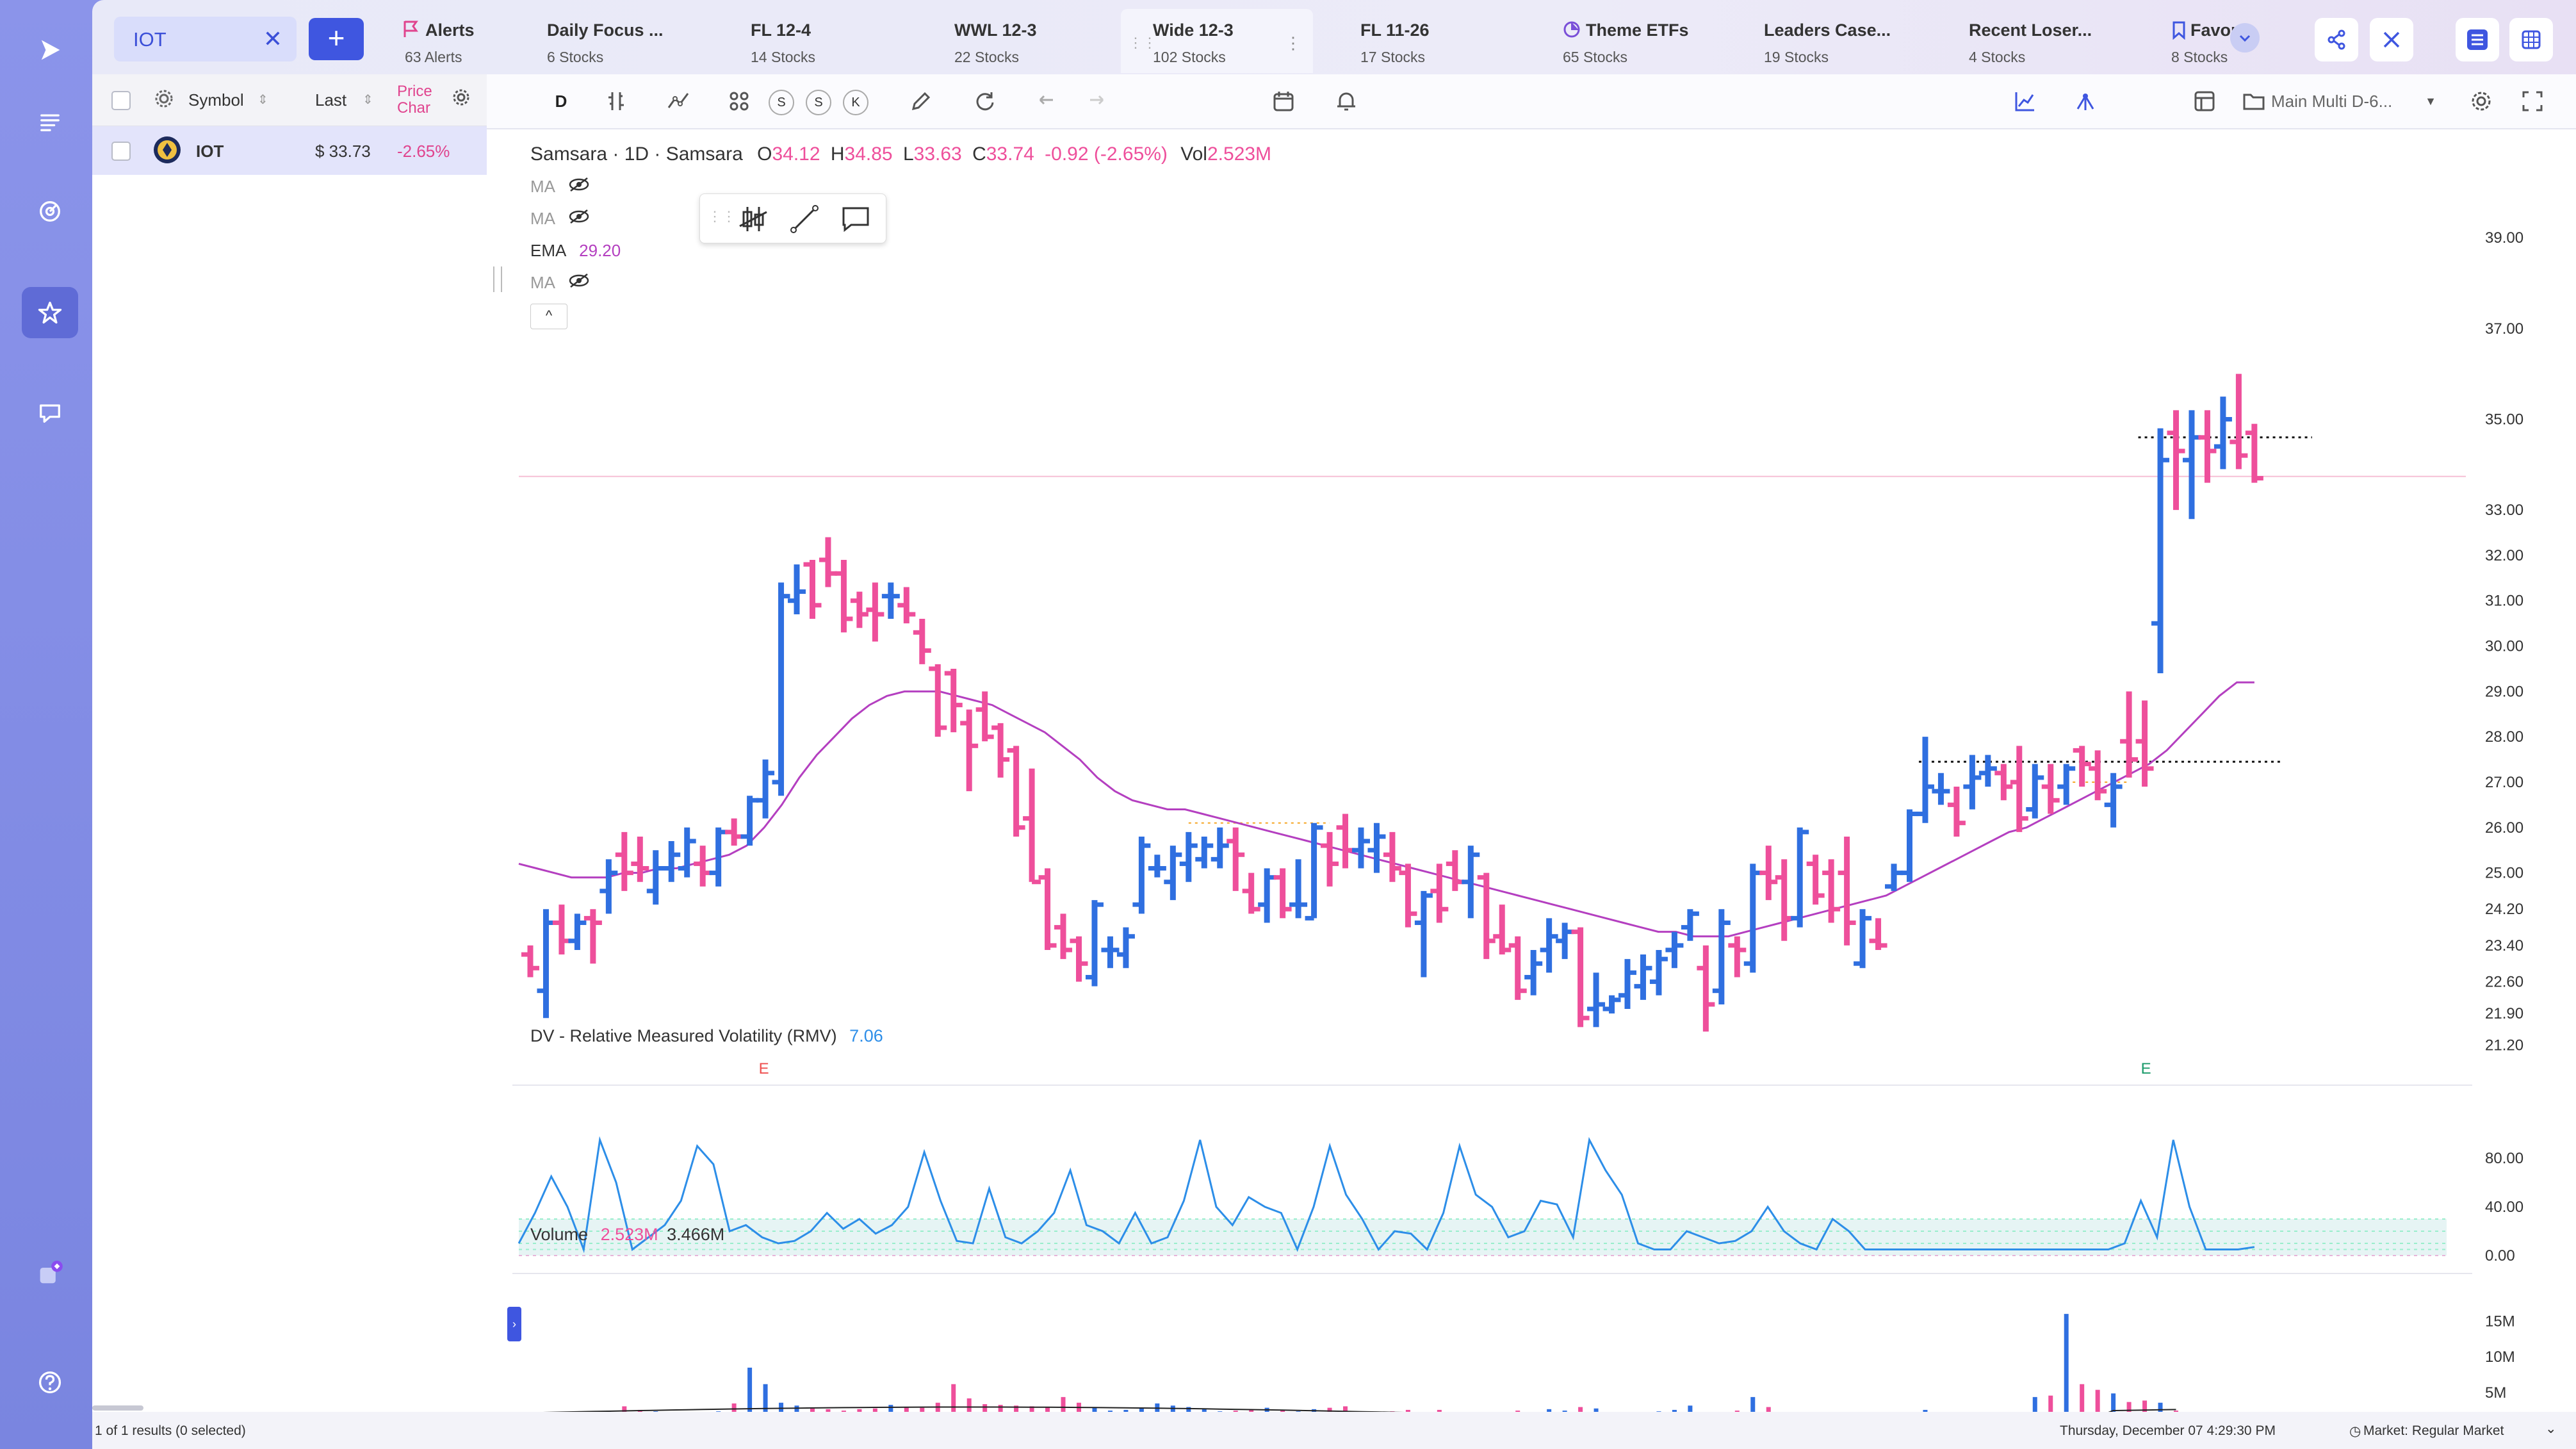  Describe the element at coordinates (560, 283) in the screenshot. I see `indicator-ma-3: MA` at that location.